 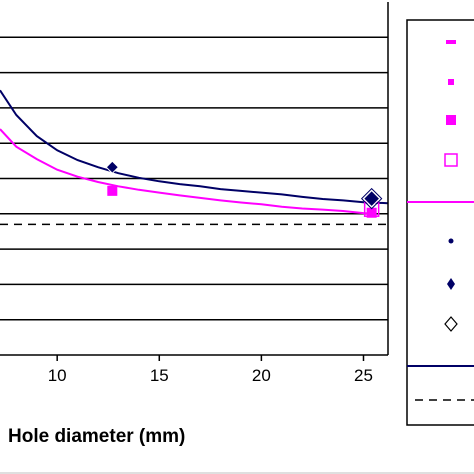 What do you see at coordinates (244, 189) in the screenshot?
I see `plot-markers` at bounding box center [244, 189].